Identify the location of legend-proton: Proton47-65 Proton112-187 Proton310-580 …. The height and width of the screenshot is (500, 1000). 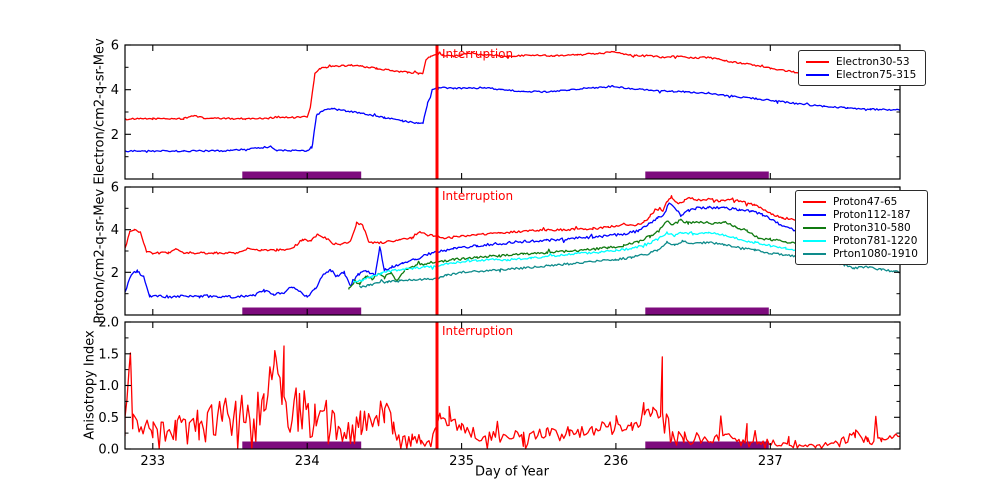
(861, 227).